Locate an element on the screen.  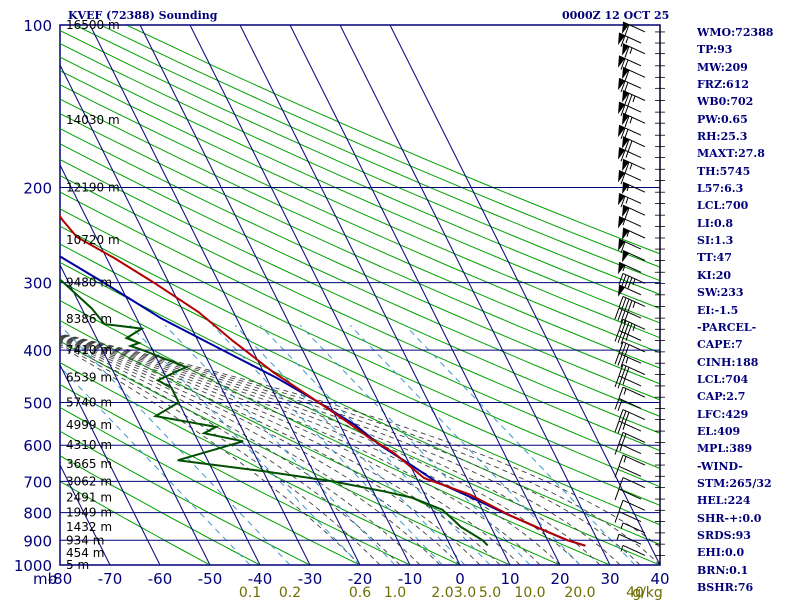
height-label: 12190 m is located at coordinates (93, 188).